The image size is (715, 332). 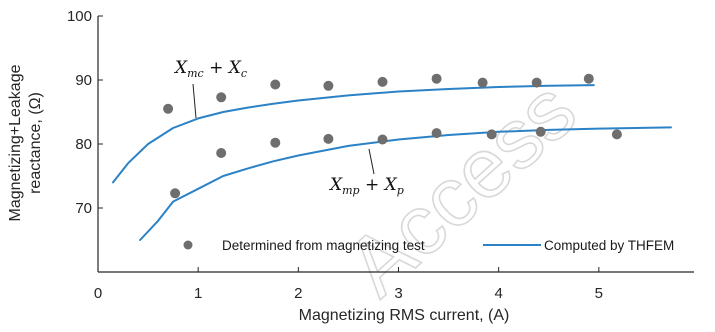 What do you see at coordinates (366, 172) in the screenshot?
I see `annotation-lower: Xmp + Xp` at bounding box center [366, 172].